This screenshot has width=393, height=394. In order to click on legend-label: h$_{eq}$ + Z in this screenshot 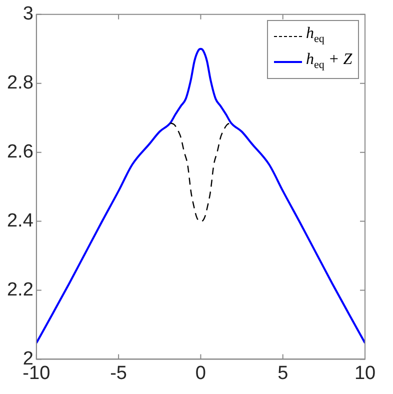, I will do `click(329, 61)`.